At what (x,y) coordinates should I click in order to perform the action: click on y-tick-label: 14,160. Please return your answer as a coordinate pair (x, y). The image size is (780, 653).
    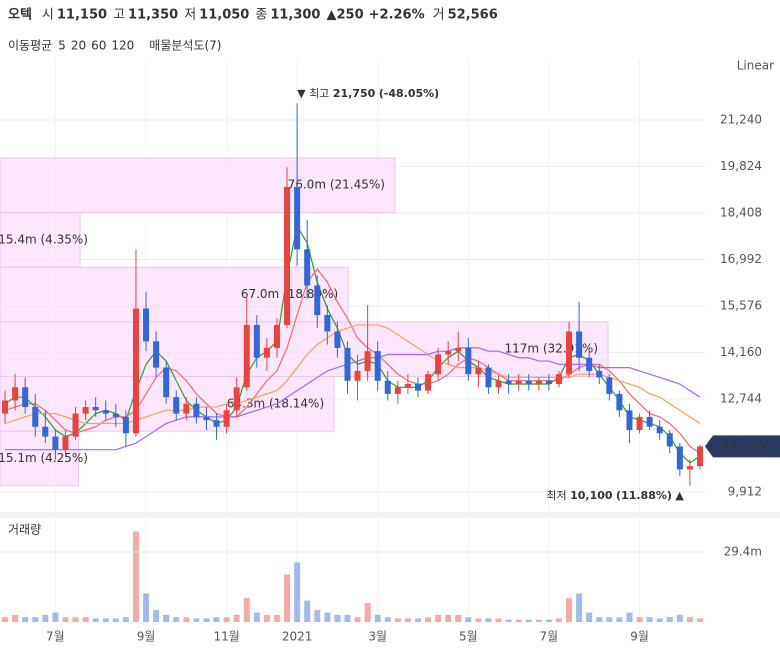
    Looking at the image, I should click on (741, 352).